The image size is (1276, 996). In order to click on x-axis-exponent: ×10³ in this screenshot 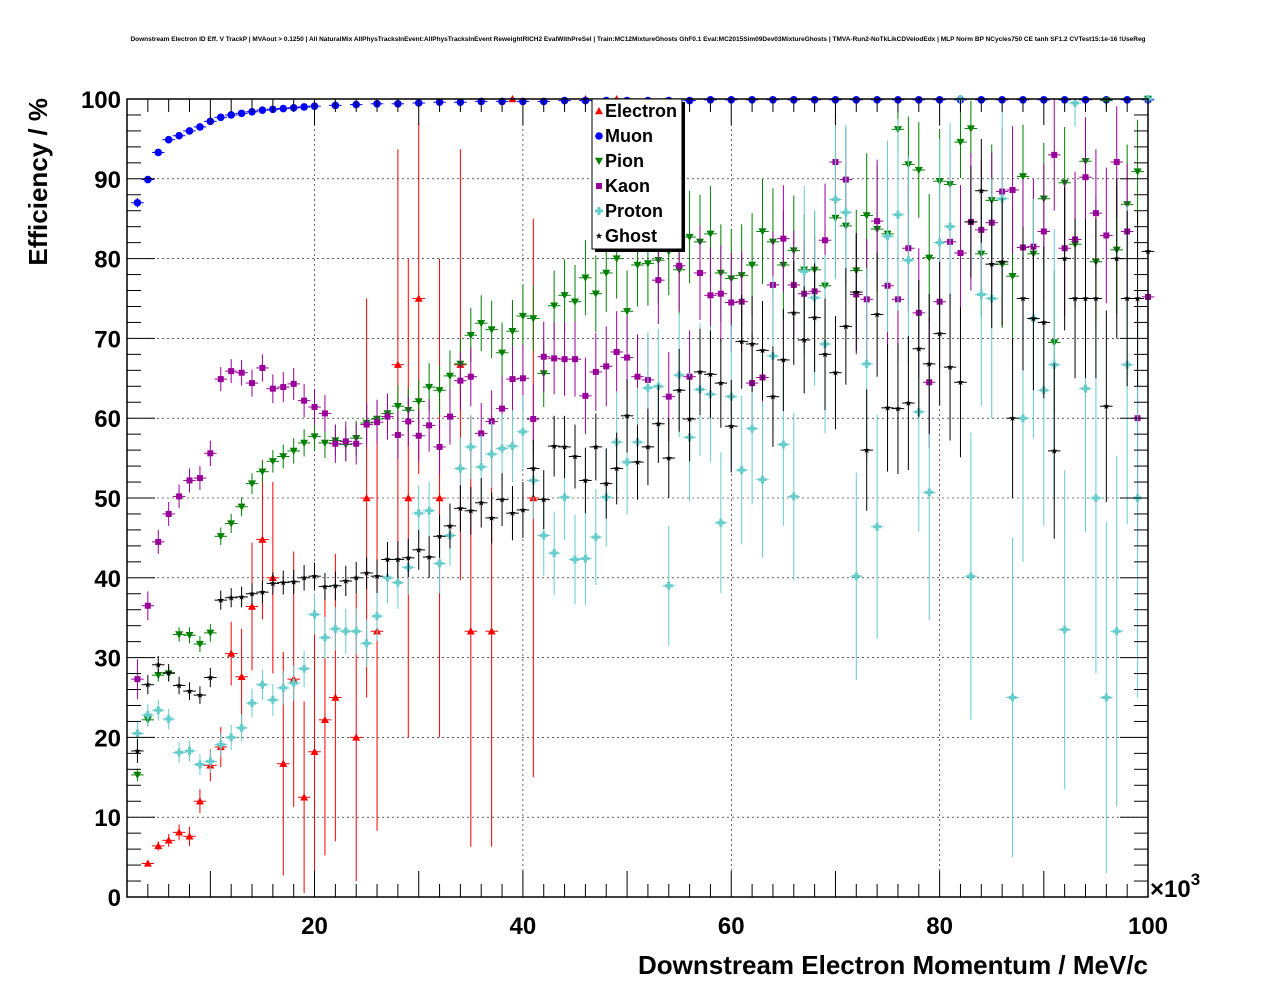, I will do `click(1175, 886)`.